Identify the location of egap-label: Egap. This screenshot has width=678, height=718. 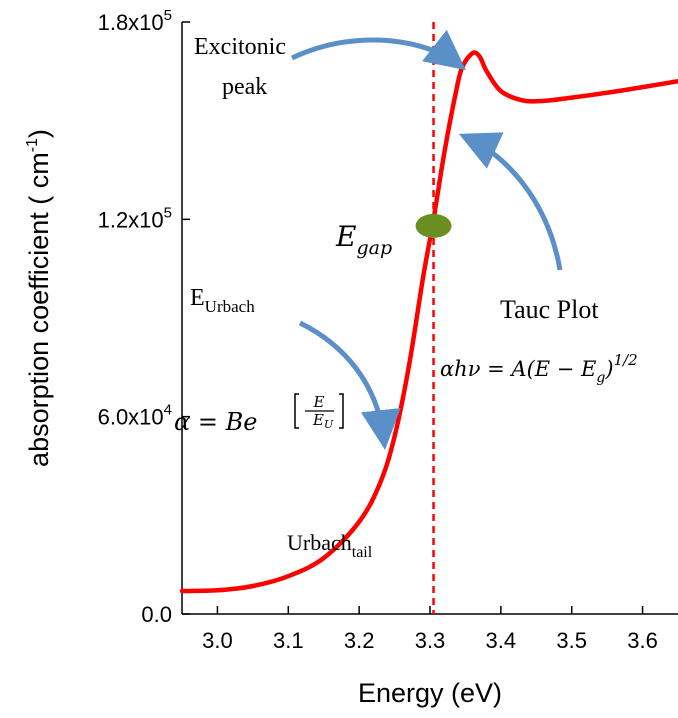
(363, 239).